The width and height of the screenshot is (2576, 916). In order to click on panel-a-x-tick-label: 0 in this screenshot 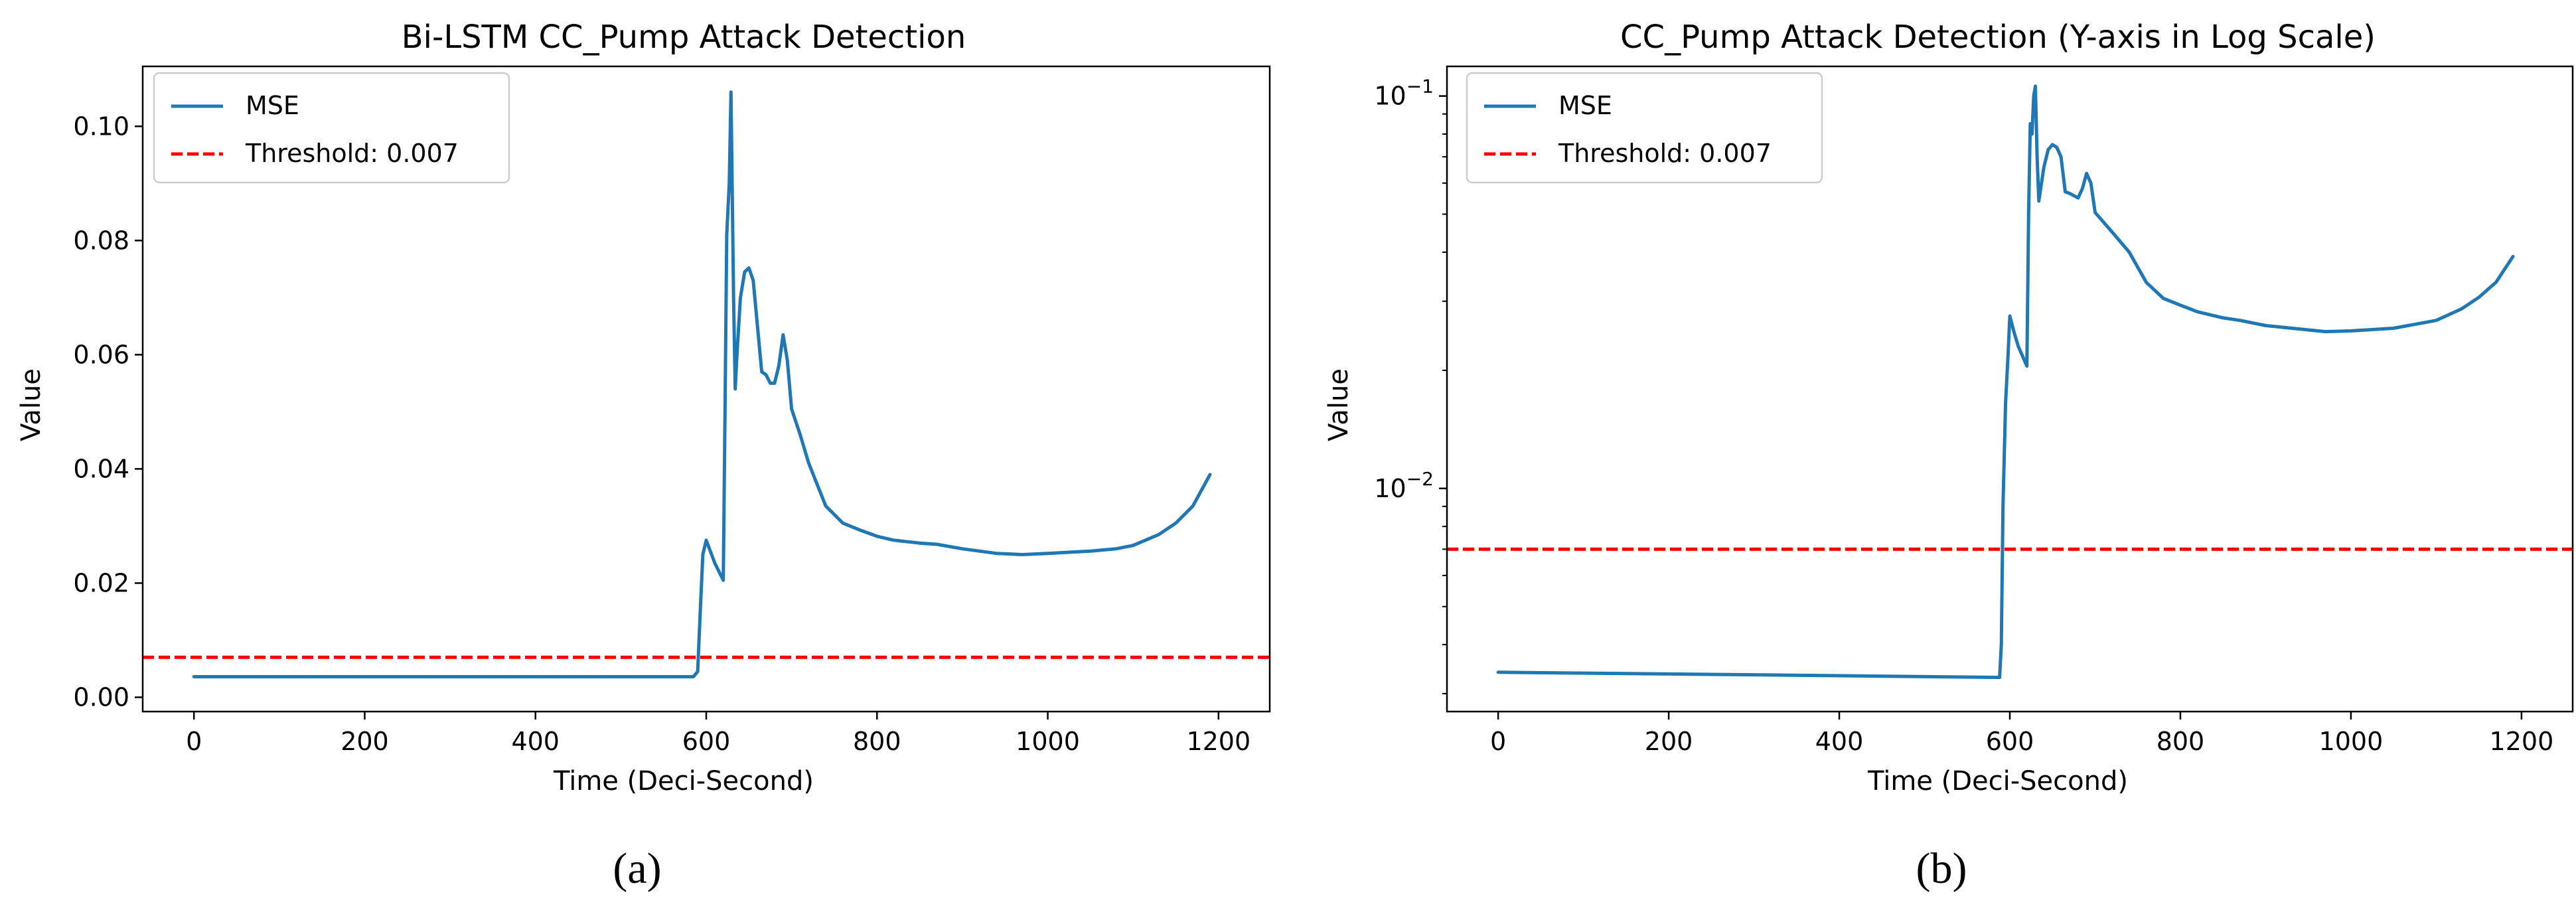, I will do `click(194, 742)`.